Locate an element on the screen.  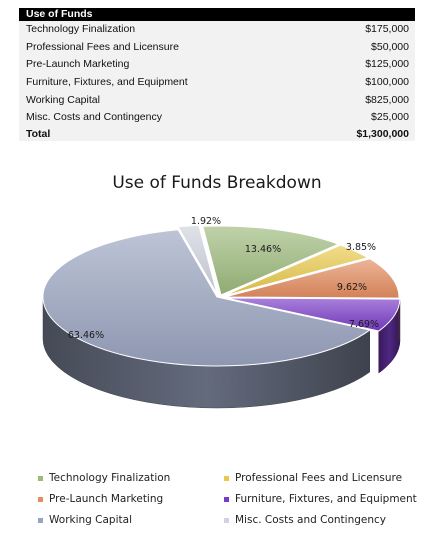
table-header-row: Use of Funds is located at coordinates (217, 14).